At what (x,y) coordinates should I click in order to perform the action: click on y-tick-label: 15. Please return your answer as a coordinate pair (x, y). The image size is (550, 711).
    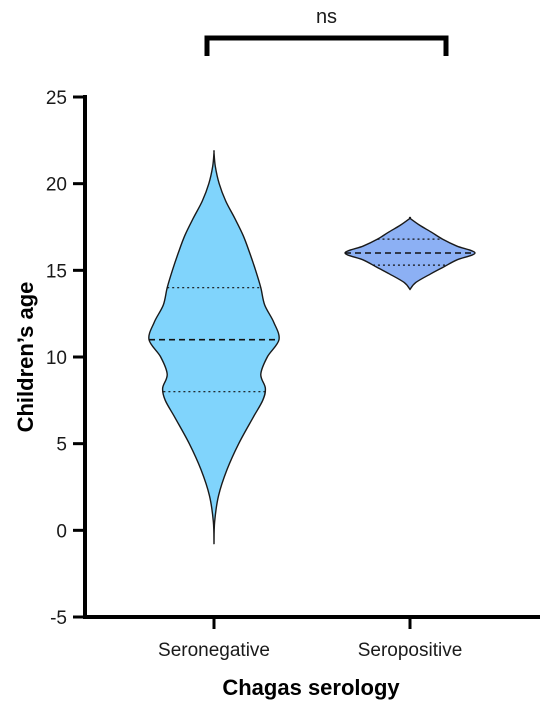
    Looking at the image, I should click on (56, 271).